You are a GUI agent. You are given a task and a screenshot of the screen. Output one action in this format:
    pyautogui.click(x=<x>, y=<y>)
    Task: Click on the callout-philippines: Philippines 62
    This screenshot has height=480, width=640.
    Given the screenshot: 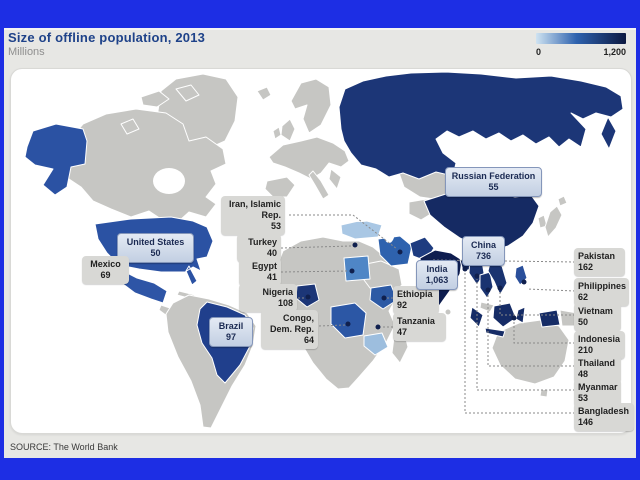 What is the action you would take?
    pyautogui.click(x=601, y=292)
    